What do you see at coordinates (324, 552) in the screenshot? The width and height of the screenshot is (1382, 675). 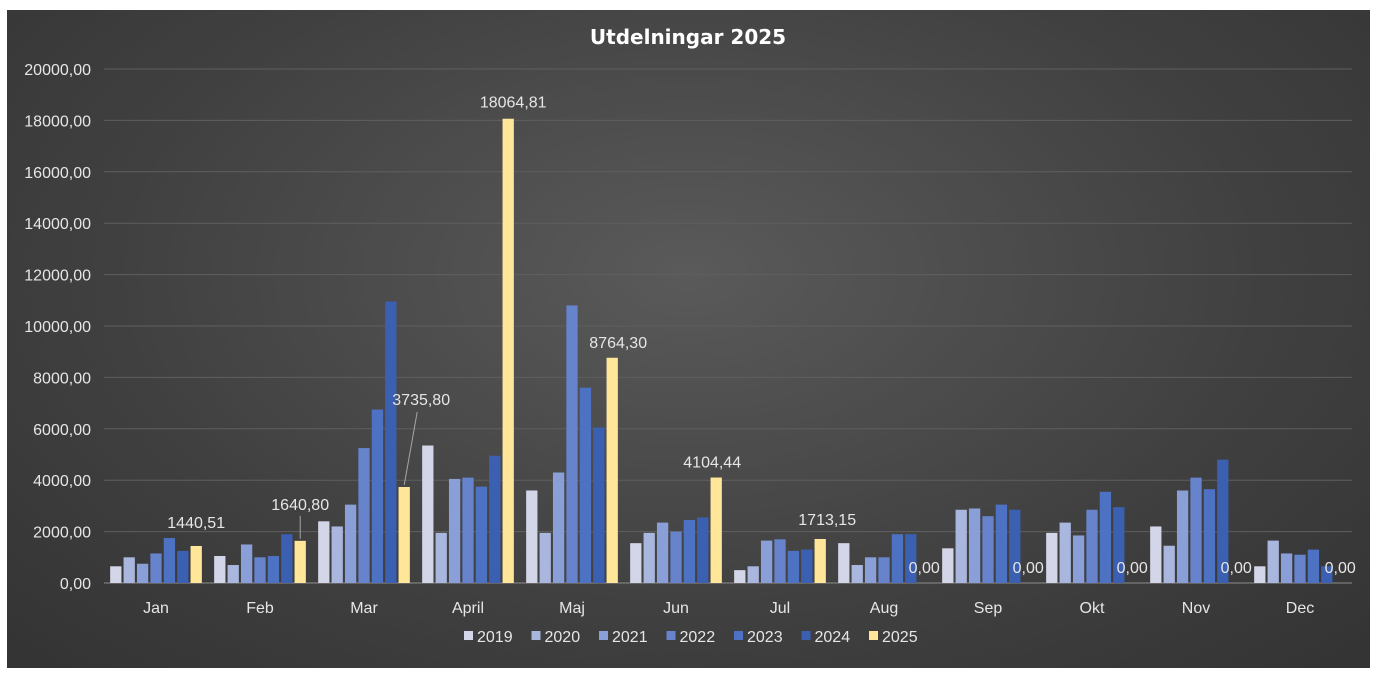 I see `bar-2019-mar` at bounding box center [324, 552].